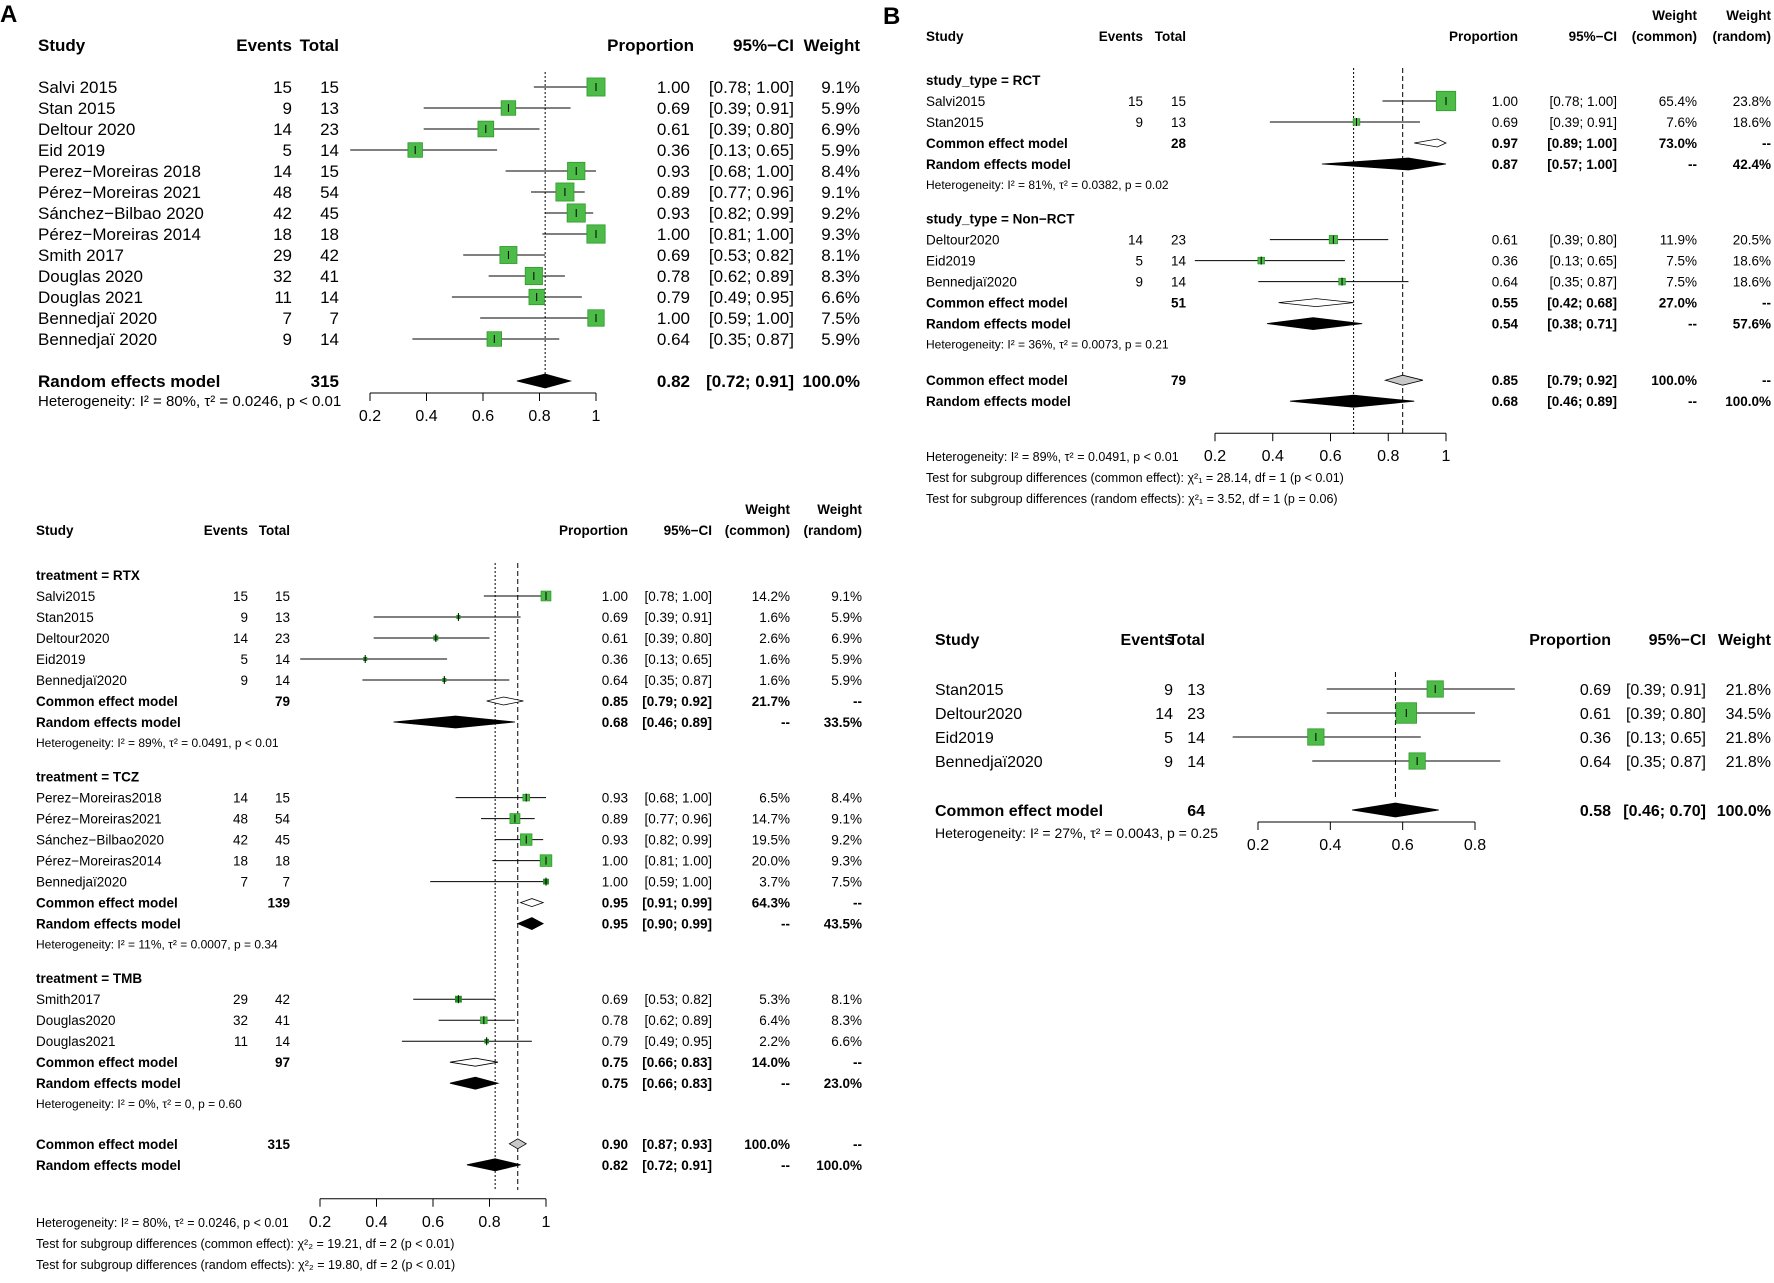 Image resolution: width=1774 pixels, height=1283 pixels. Describe the element at coordinates (677, 1062) in the screenshot. I see `sub-common-ci: [0.66; 0.83]` at that location.